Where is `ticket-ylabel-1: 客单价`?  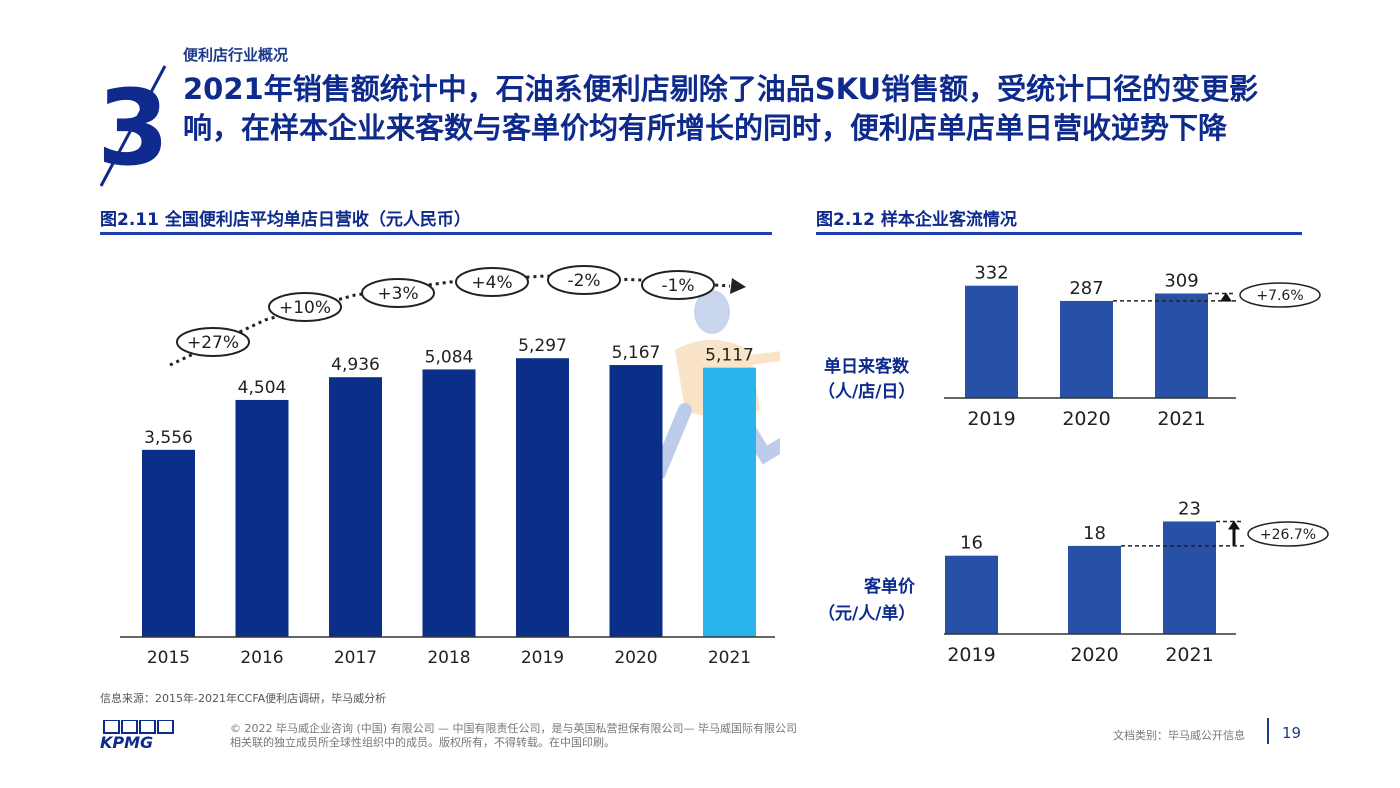 ticket-ylabel-1: 客单价 is located at coordinates (889, 586).